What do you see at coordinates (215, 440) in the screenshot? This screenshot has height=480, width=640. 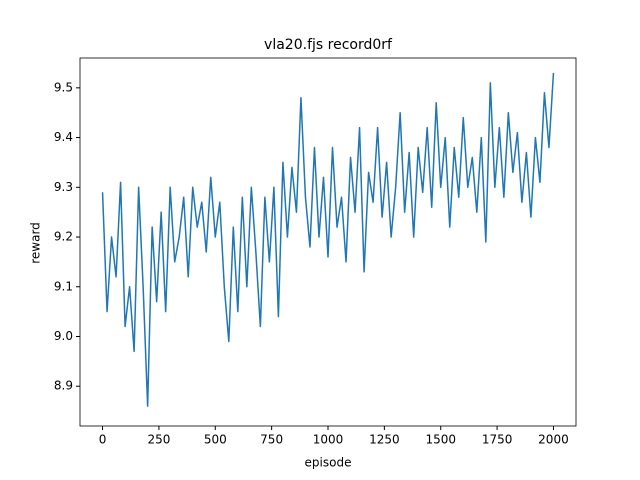 I see `x-tick-label: 500` at bounding box center [215, 440].